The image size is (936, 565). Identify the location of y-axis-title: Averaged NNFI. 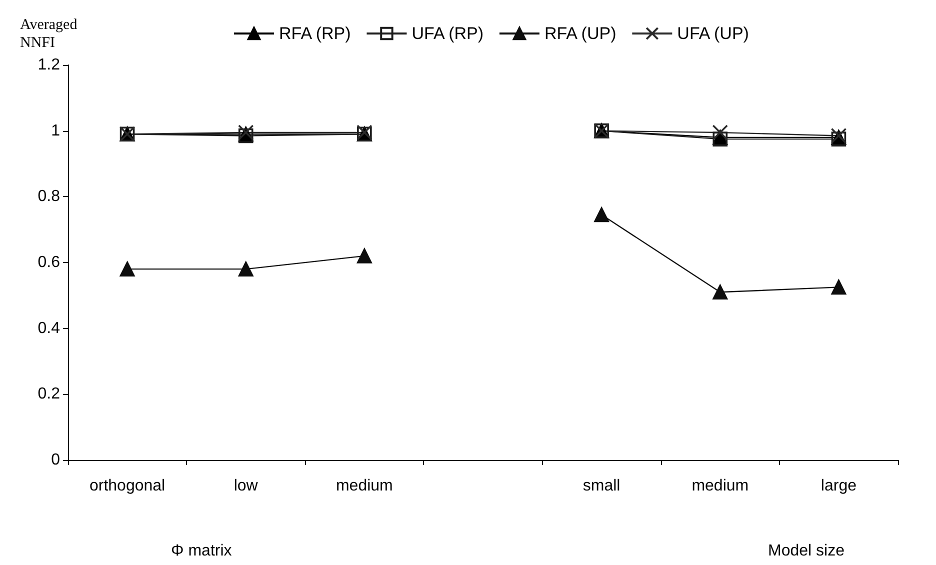
(49, 34).